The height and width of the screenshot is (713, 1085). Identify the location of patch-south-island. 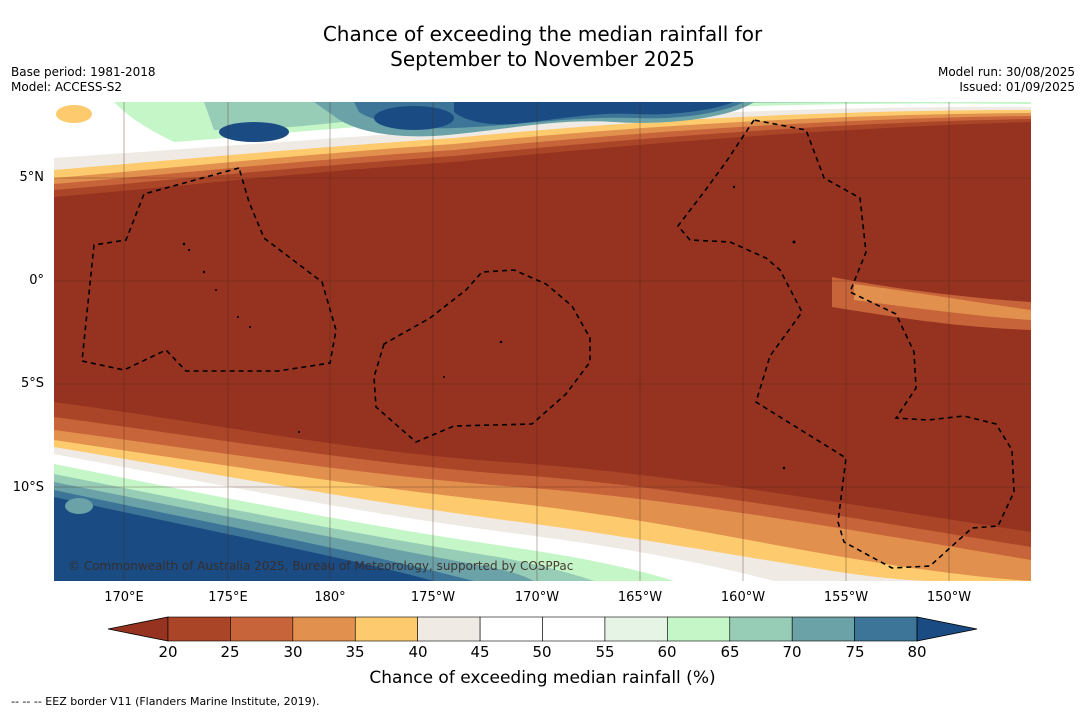
(79, 506).